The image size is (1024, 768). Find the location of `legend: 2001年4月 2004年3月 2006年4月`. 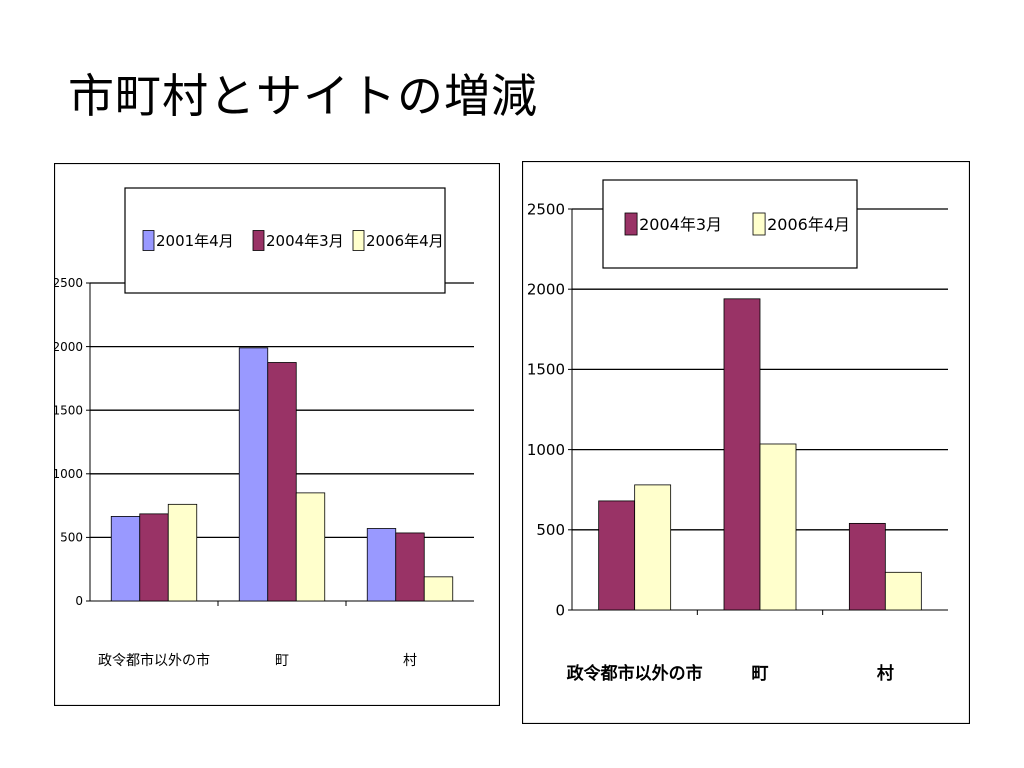

legend: 2001年4月 2004年3月 2006年4月 is located at coordinates (285, 240).